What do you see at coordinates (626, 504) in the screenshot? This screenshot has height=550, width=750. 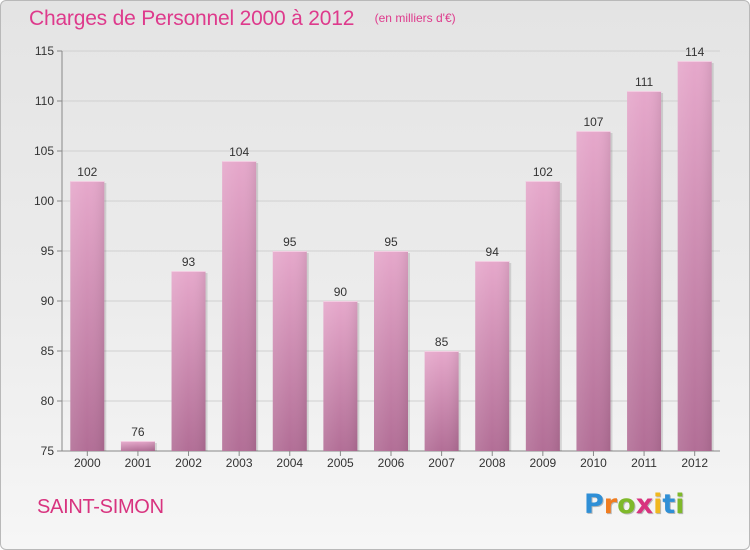 I see `logo-letter: o` at bounding box center [626, 504].